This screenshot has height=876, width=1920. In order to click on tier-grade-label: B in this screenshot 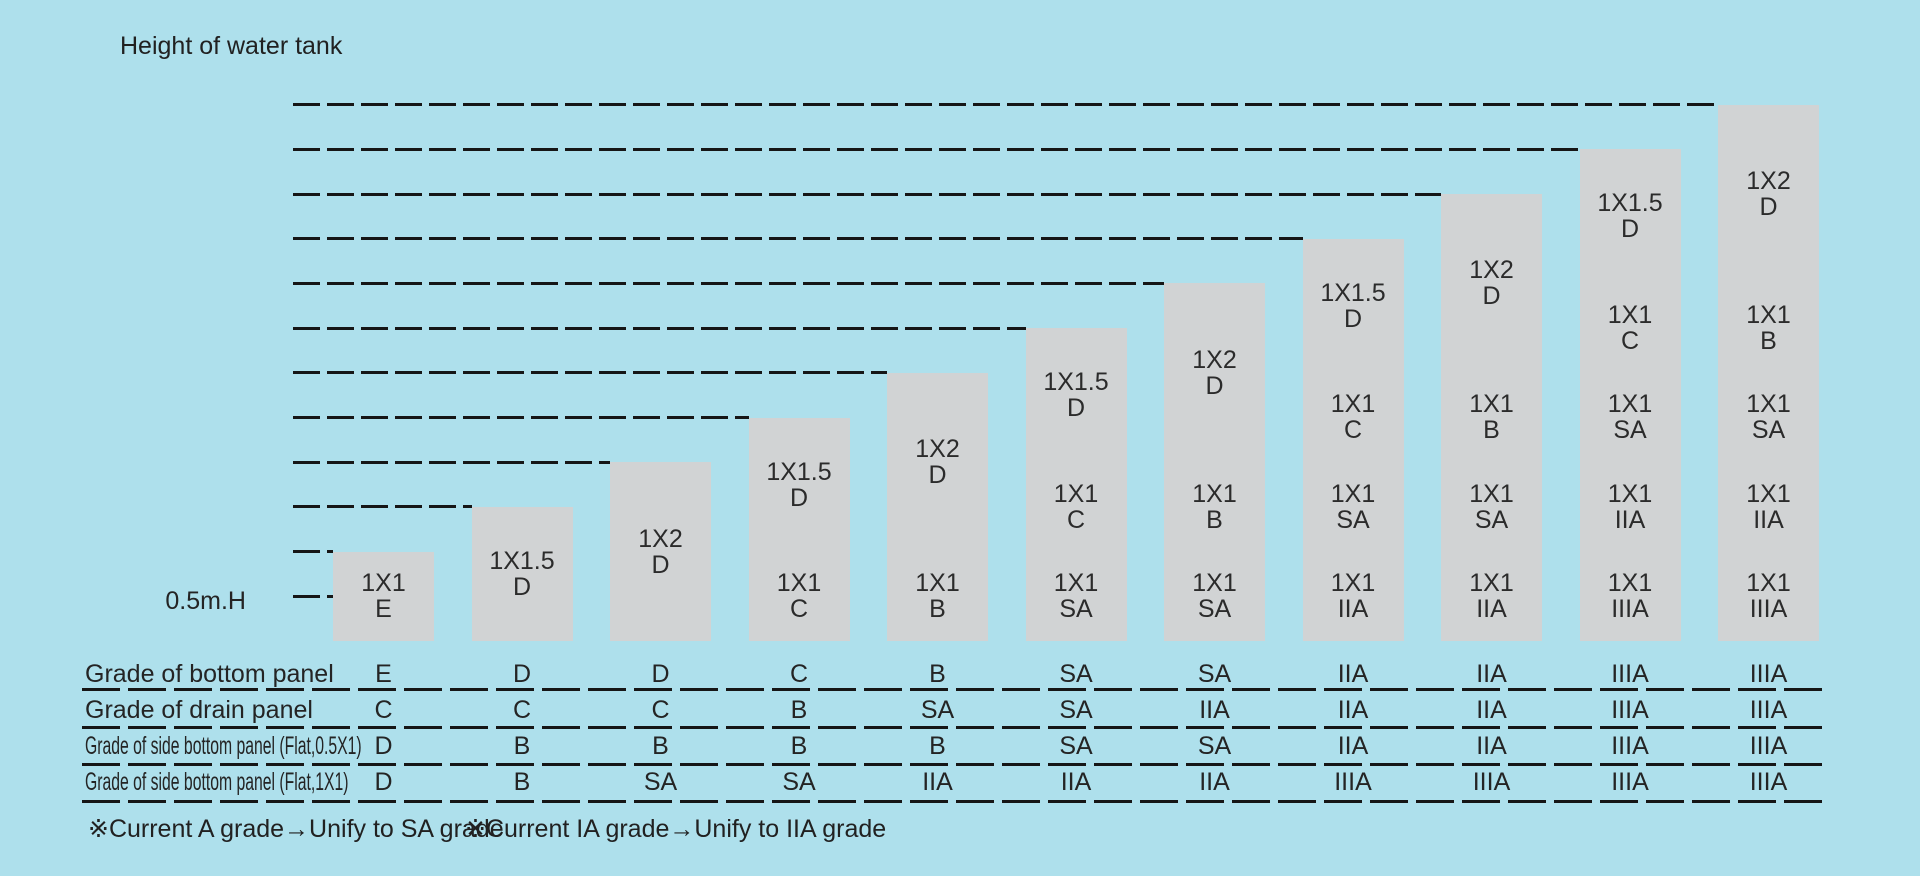, I will do `click(937, 609)`.